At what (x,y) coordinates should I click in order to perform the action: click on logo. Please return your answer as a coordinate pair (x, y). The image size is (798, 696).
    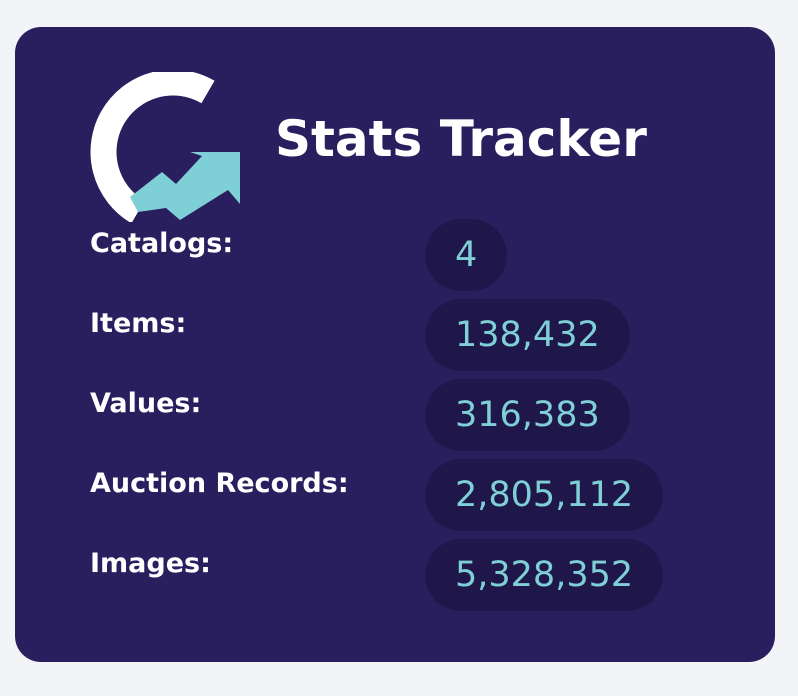
    Looking at the image, I should click on (165, 147).